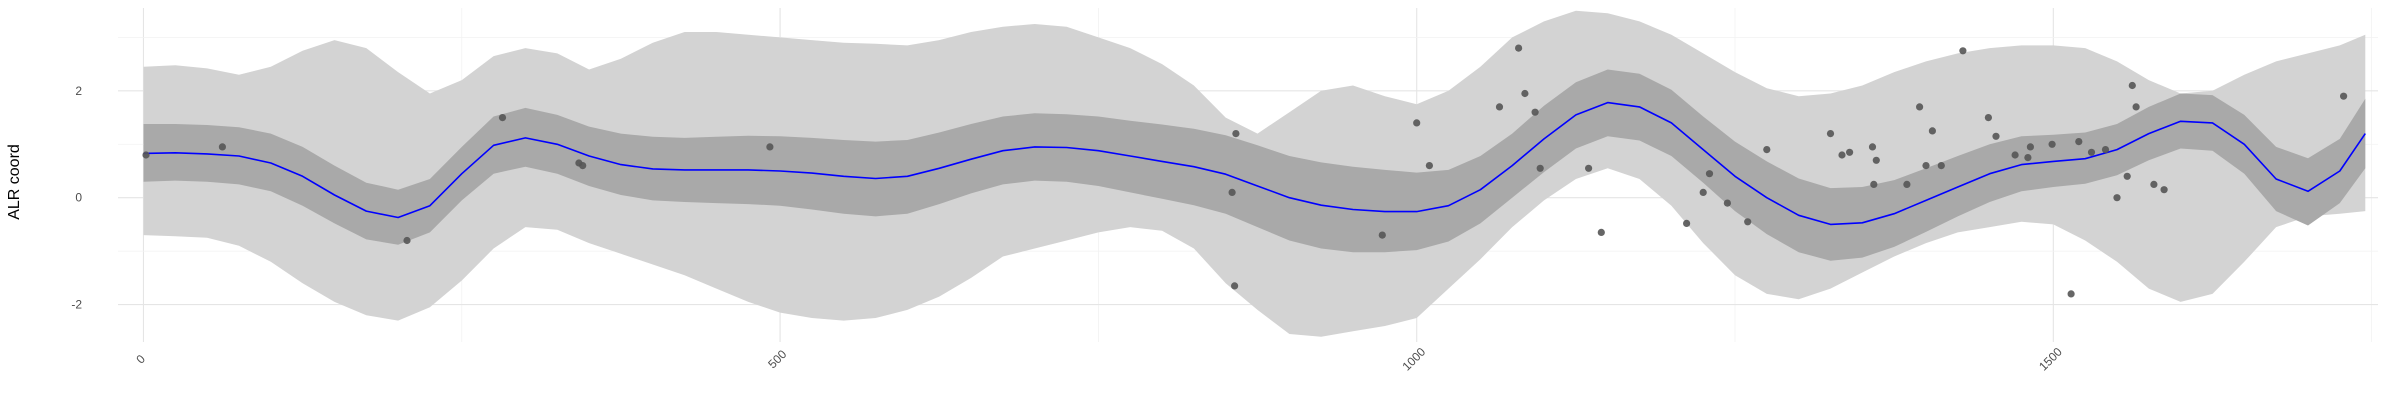 The height and width of the screenshot is (400, 2400). What do you see at coordinates (777, 359) in the screenshot?
I see `x-tick-label: 500` at bounding box center [777, 359].